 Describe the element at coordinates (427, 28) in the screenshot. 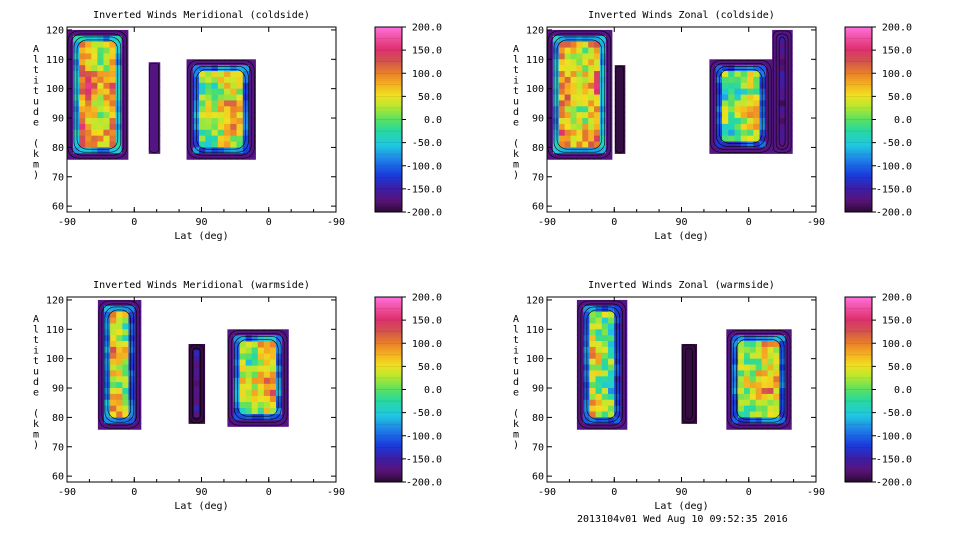

I see `colorbar-tick-label: 200.0` at that location.